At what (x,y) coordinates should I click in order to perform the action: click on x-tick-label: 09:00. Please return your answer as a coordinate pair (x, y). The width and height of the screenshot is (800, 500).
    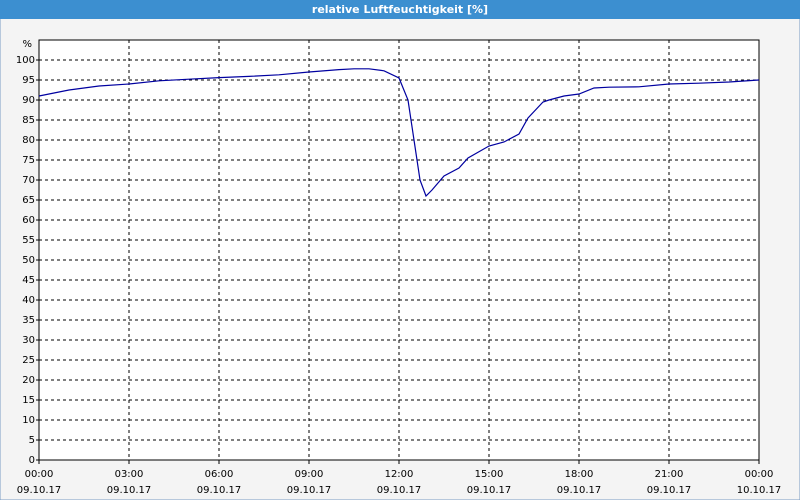
    Looking at the image, I should click on (309, 474).